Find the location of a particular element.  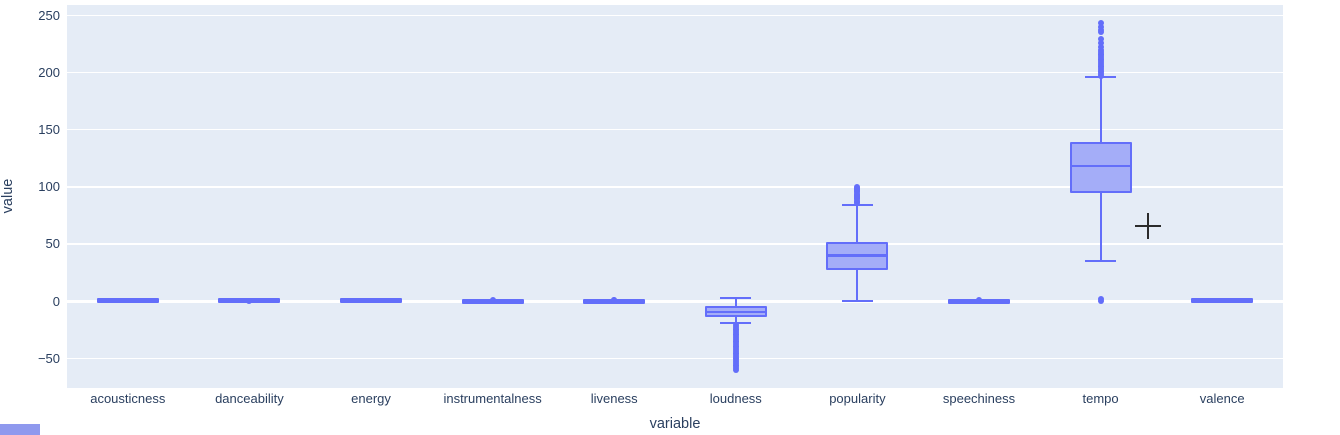

median-loudness is located at coordinates (735, 312).